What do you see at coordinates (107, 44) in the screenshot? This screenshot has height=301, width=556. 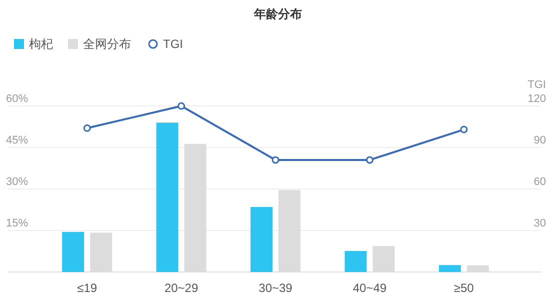 I see `legend-label: 全网分布` at bounding box center [107, 44].